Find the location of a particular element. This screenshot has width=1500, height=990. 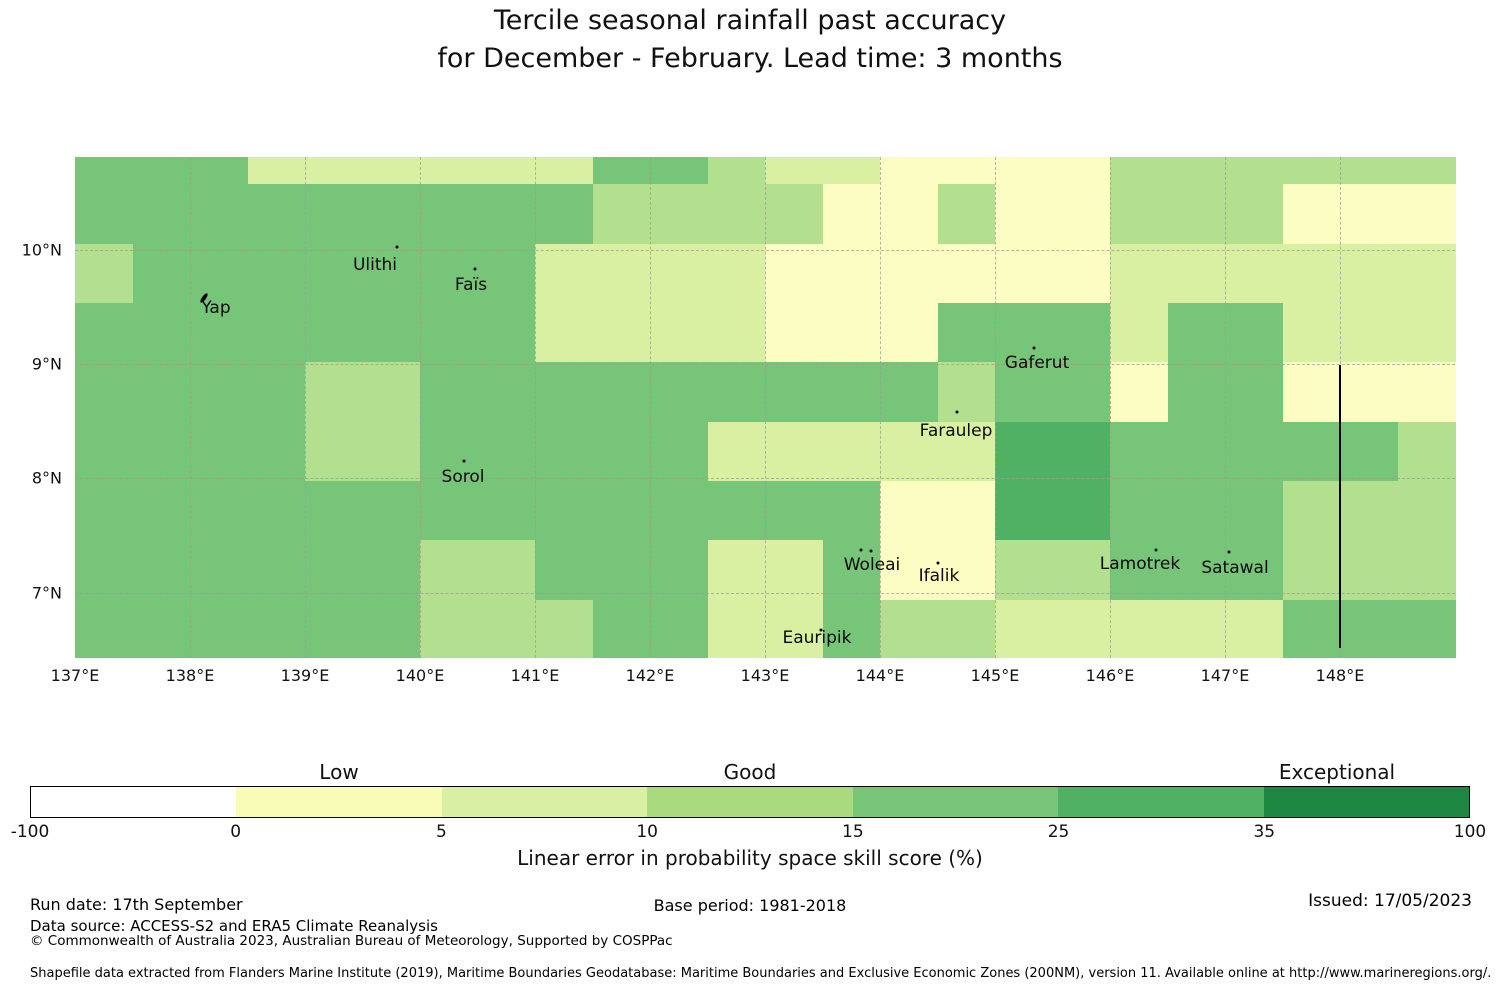

gaferut-island-marker is located at coordinates (1034, 348).